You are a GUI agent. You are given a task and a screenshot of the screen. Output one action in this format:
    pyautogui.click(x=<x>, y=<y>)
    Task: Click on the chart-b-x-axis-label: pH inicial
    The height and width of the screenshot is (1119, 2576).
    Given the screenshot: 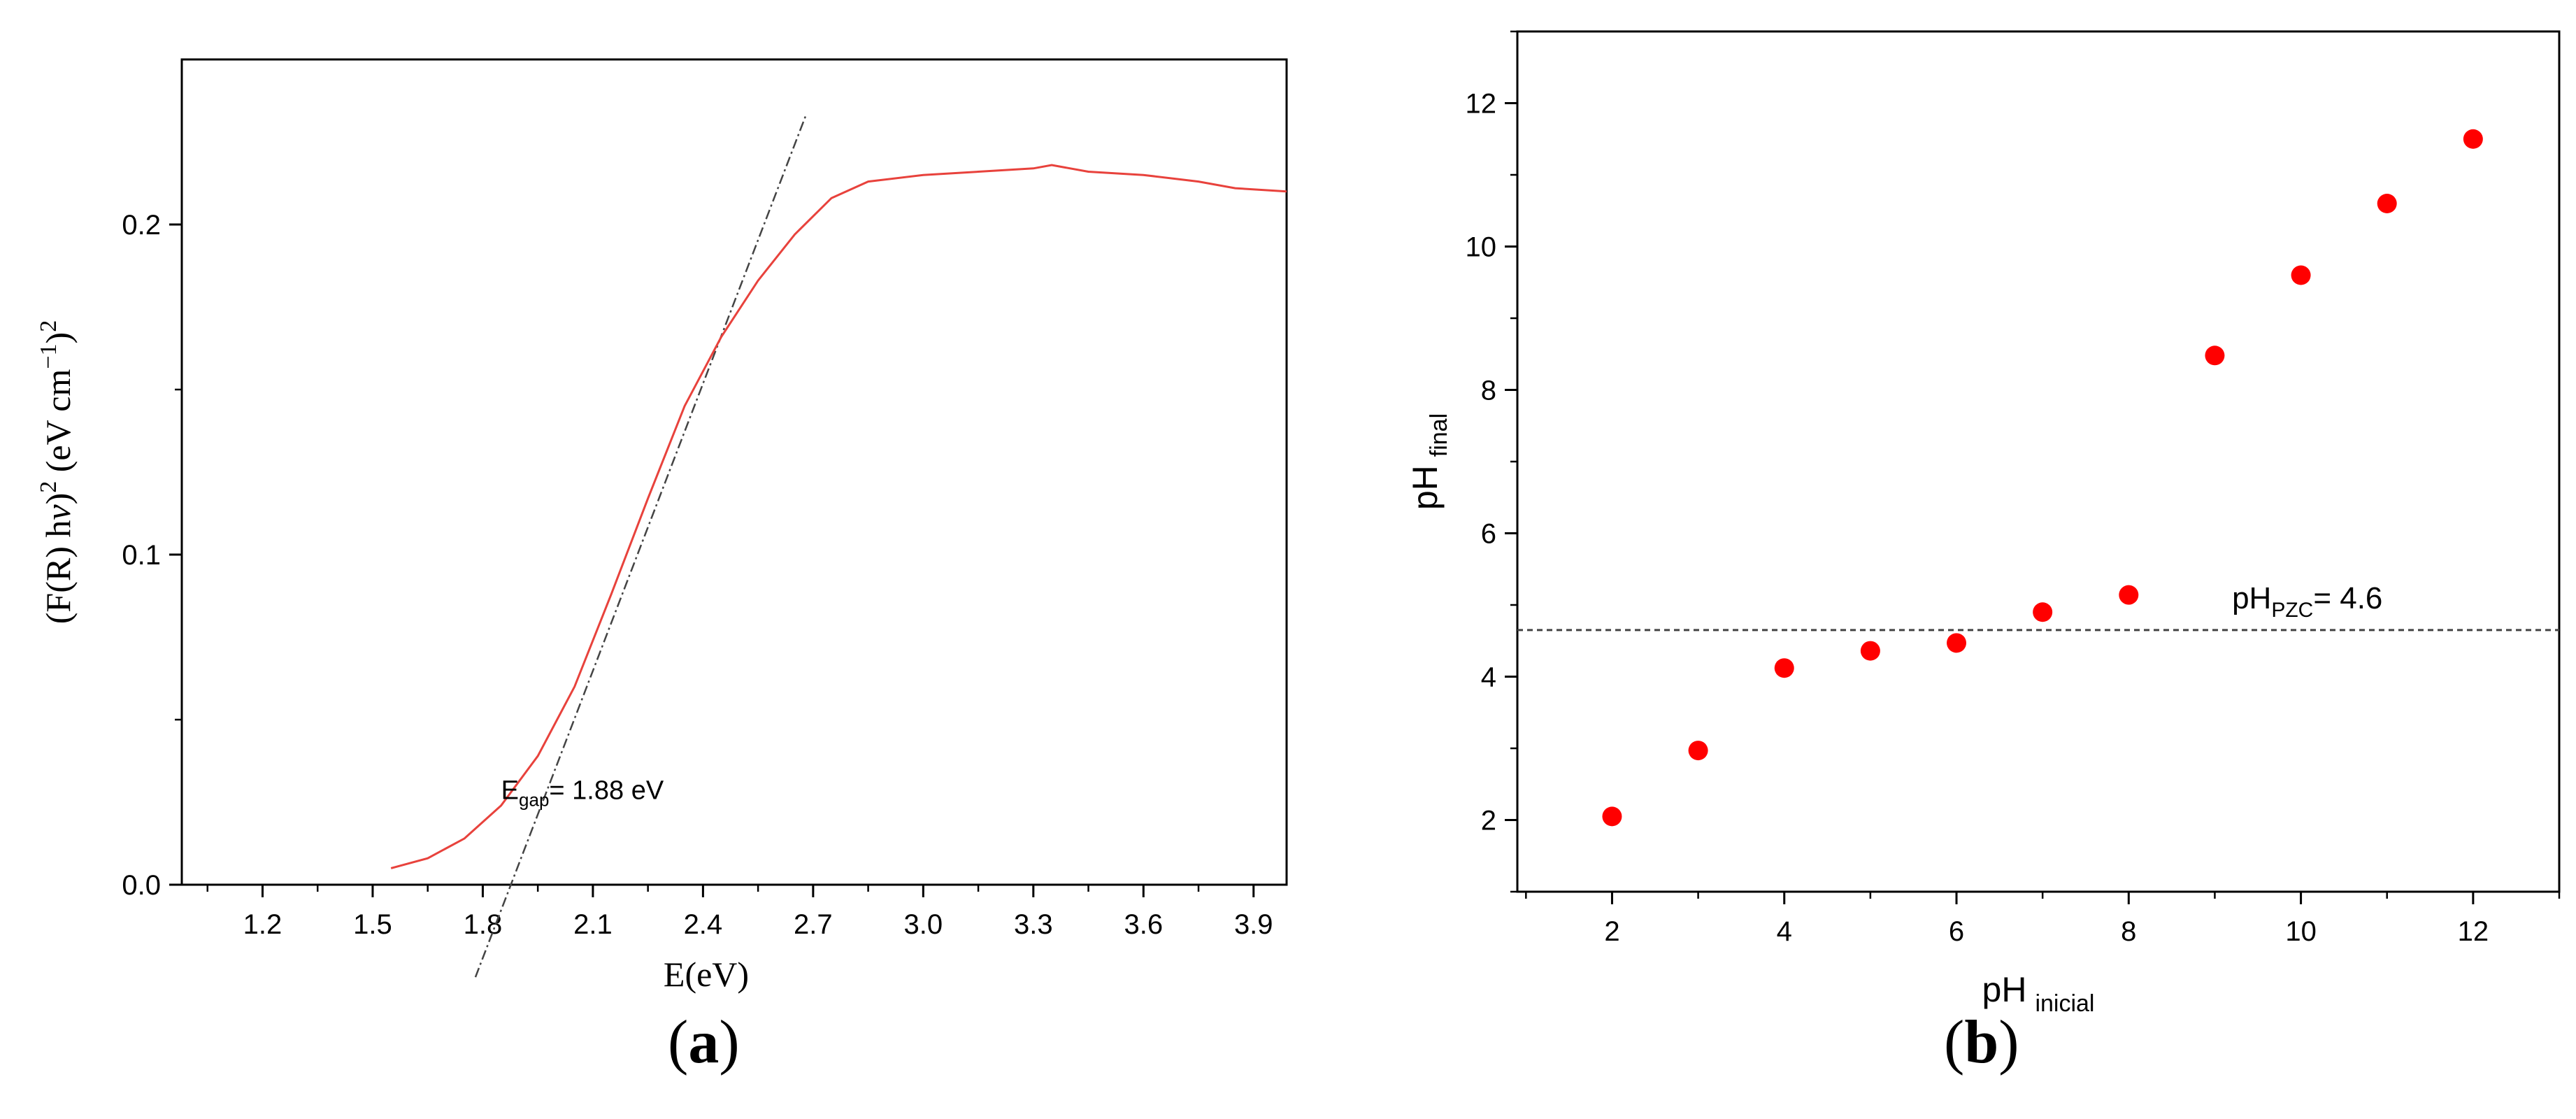 What is the action you would take?
    pyautogui.click(x=2038, y=993)
    